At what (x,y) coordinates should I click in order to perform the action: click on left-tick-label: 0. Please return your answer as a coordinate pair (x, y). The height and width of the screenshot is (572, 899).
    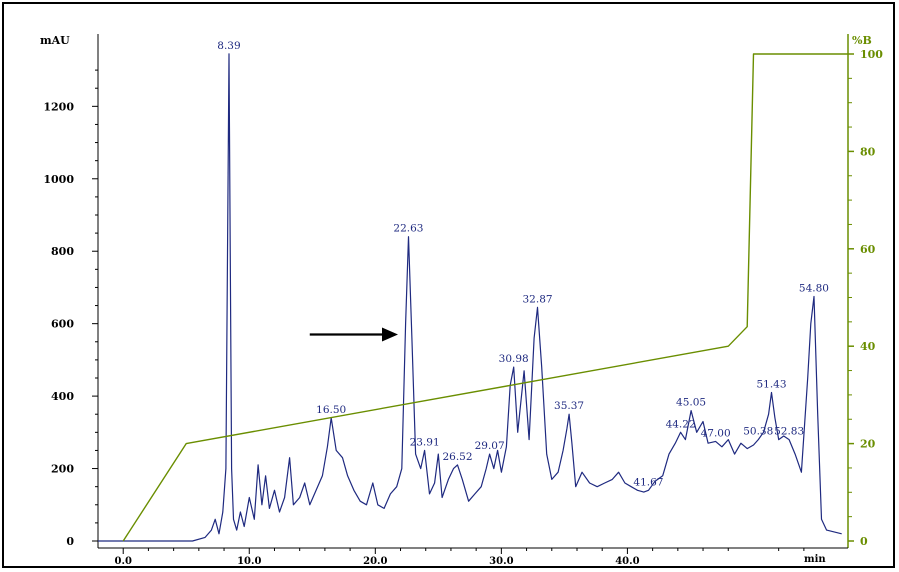
    Looking at the image, I should click on (70, 541).